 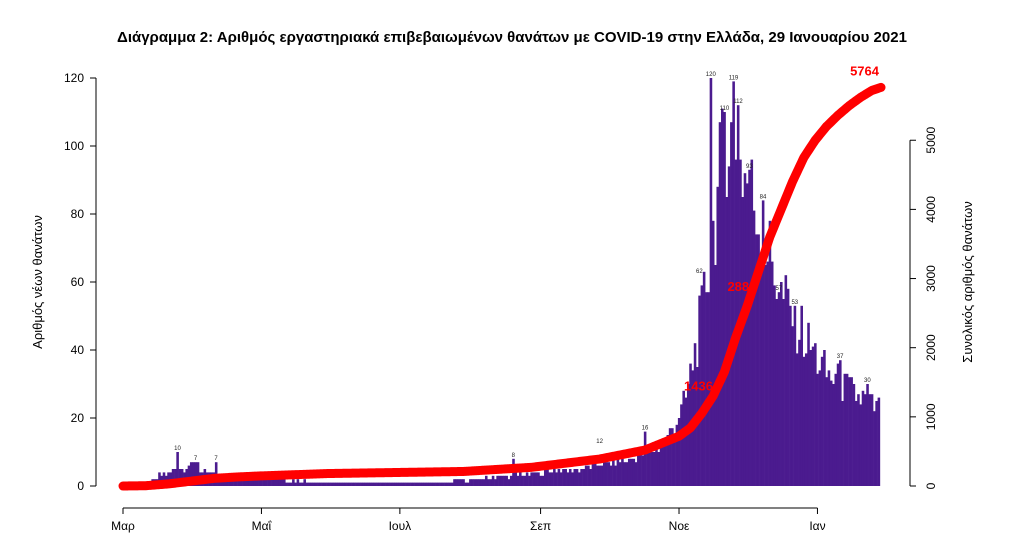 What do you see at coordinates (711, 75) in the screenshot?
I see `bar-label-0: 120` at bounding box center [711, 75].